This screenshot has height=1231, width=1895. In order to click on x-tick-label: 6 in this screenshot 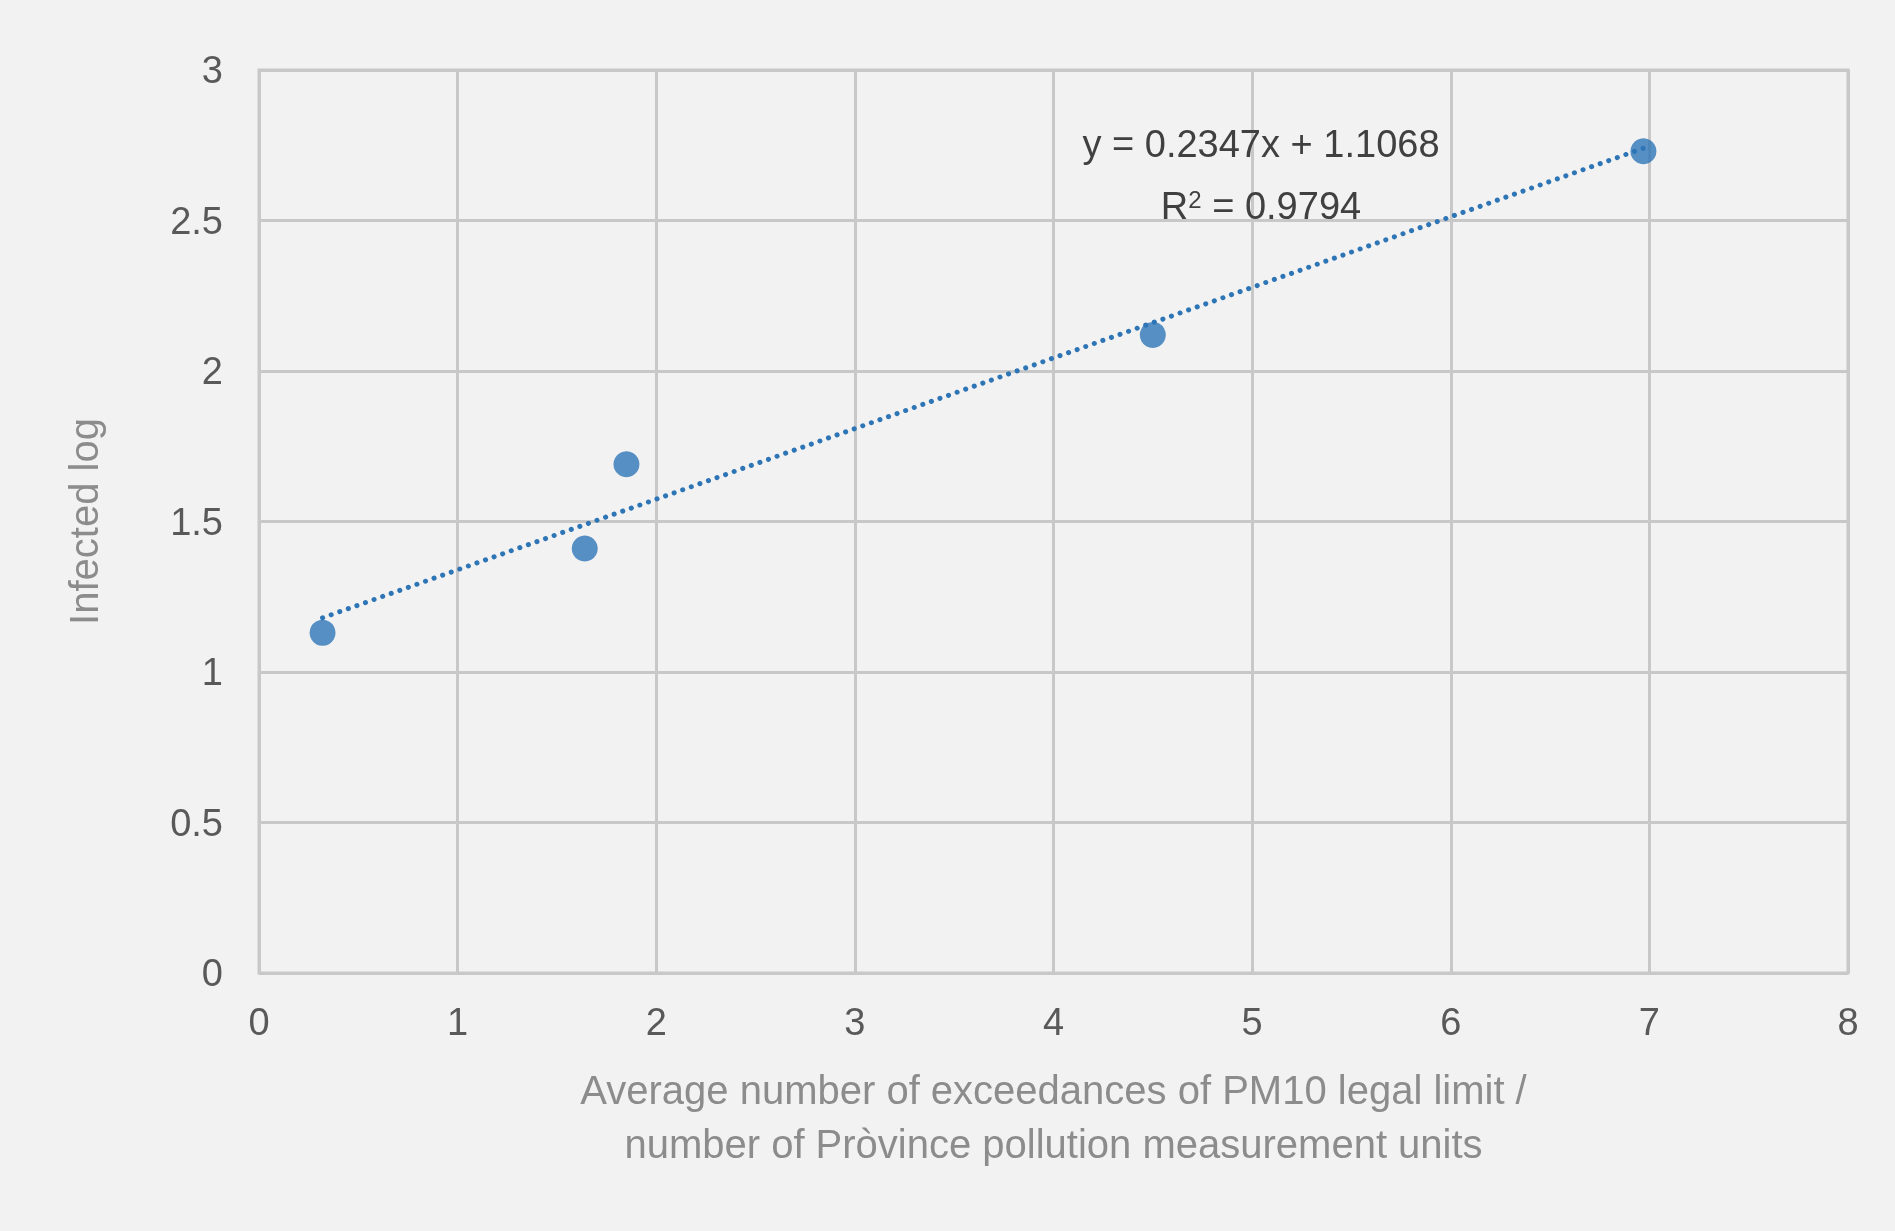, I will do `click(1451, 1022)`.